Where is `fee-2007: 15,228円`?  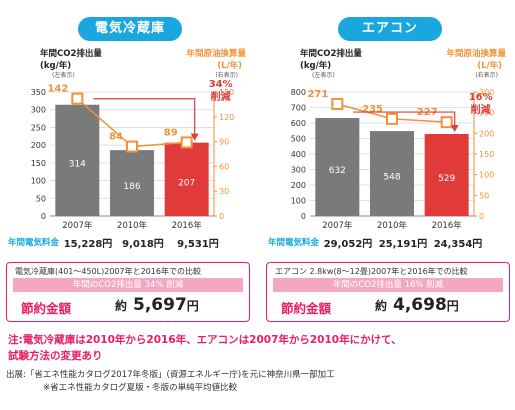
fee-2007: 15,228円 is located at coordinates (88, 244).